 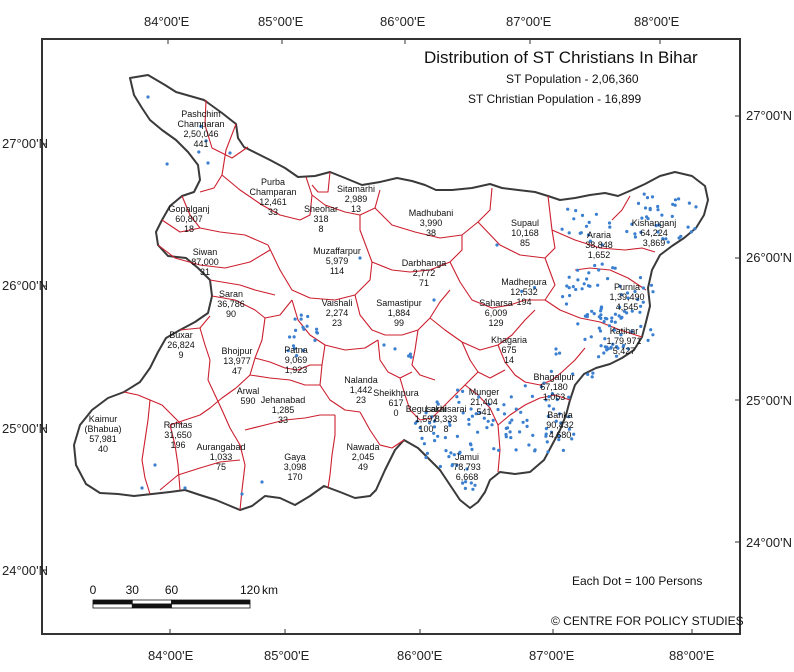 I want to click on district-christian-pop-nalanda: 23, so click(x=361, y=400).